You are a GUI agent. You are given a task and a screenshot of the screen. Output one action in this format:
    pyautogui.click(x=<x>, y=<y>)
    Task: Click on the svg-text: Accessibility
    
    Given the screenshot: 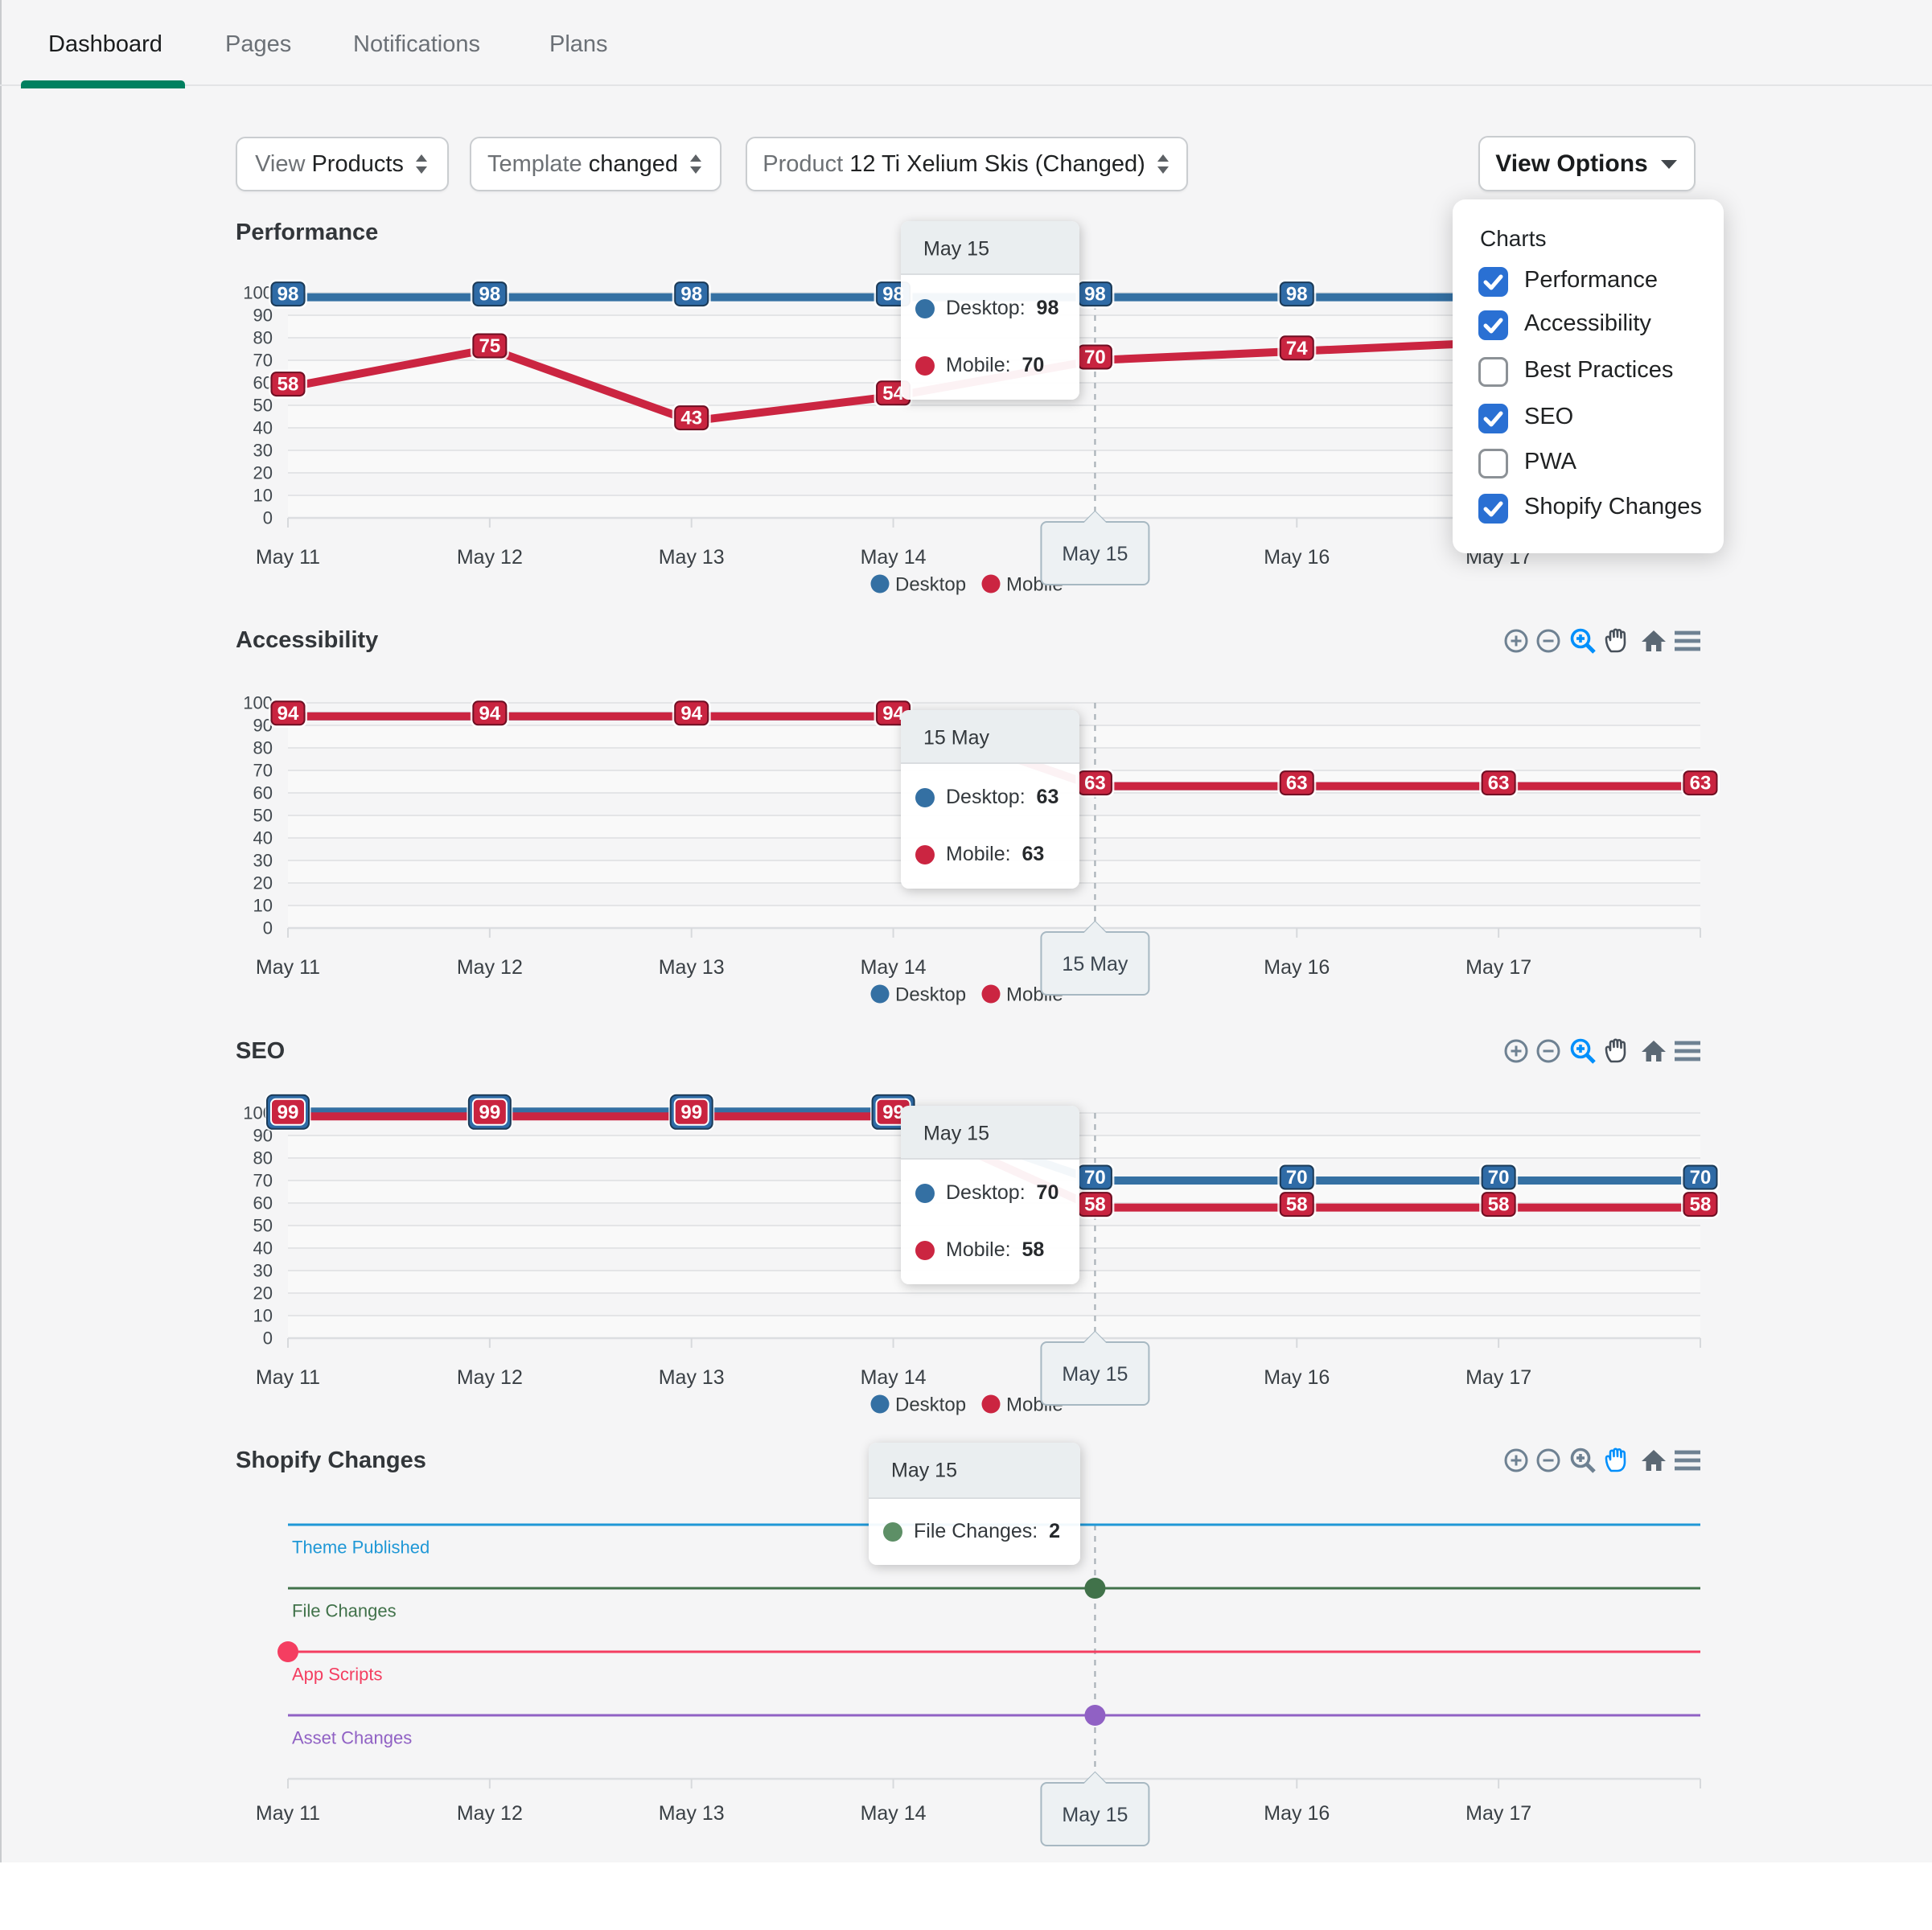 What is the action you would take?
    pyautogui.click(x=307, y=640)
    